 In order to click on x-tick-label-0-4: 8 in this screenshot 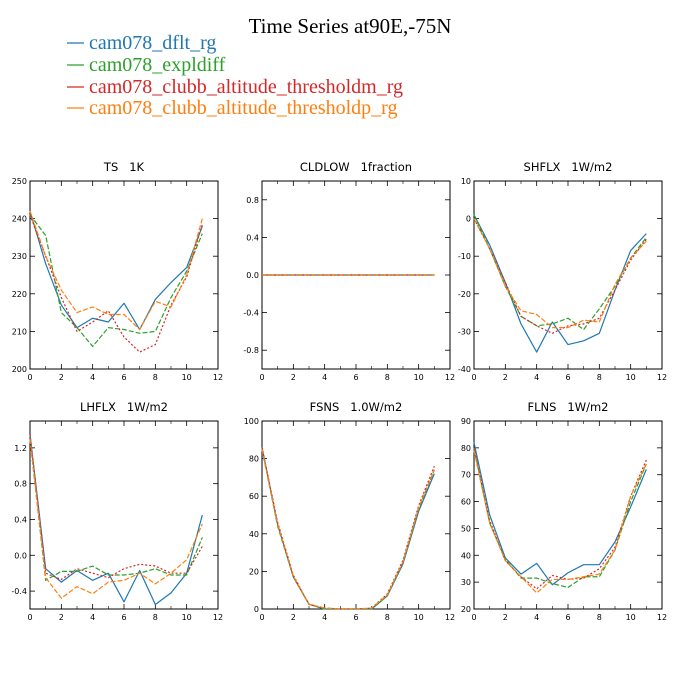, I will do `click(155, 377)`.